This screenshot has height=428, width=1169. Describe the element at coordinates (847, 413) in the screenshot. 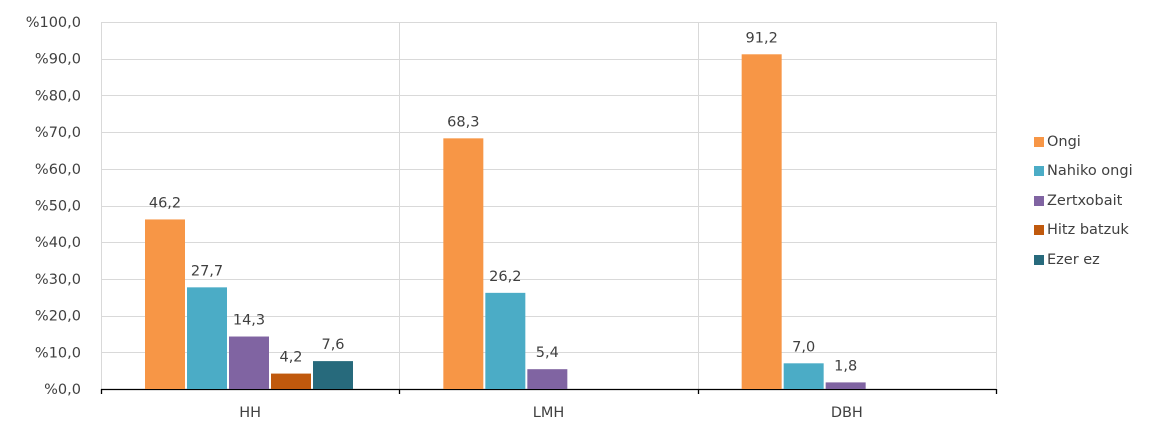

I see `x-tick-label: DBH` at that location.